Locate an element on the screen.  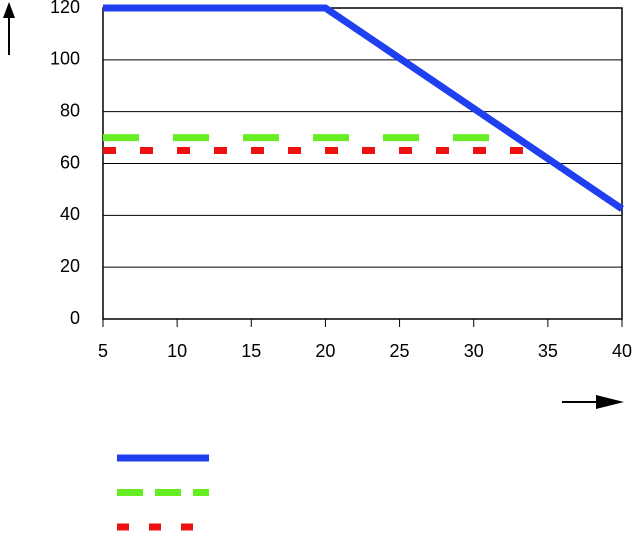
y-tick-label: 80 is located at coordinates (70, 110).